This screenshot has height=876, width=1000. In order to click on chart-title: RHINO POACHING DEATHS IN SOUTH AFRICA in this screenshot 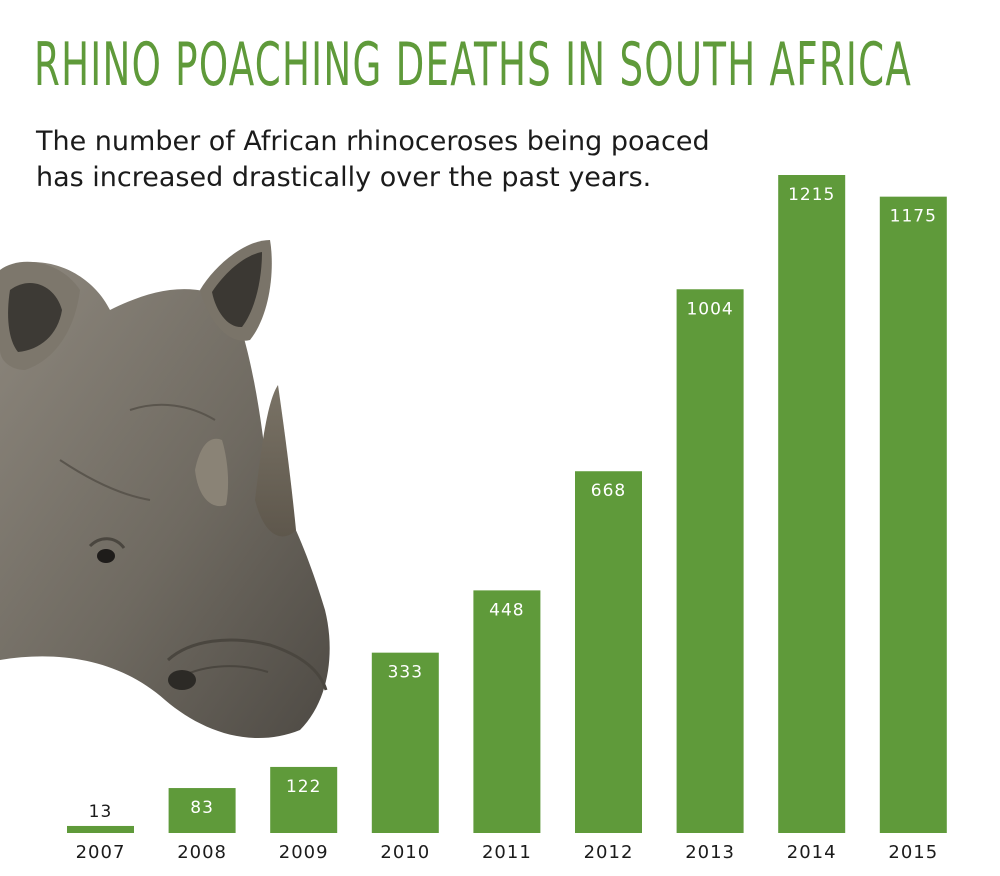, I will do `click(473, 65)`.